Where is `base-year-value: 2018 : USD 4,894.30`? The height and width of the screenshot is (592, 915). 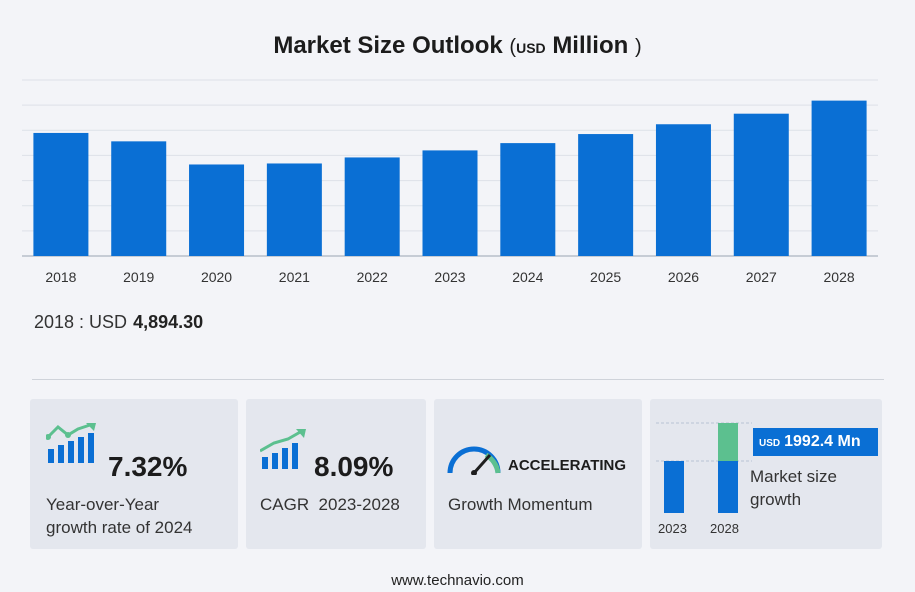
base-year-value: 2018 : USD 4,894.30 is located at coordinates (118, 322).